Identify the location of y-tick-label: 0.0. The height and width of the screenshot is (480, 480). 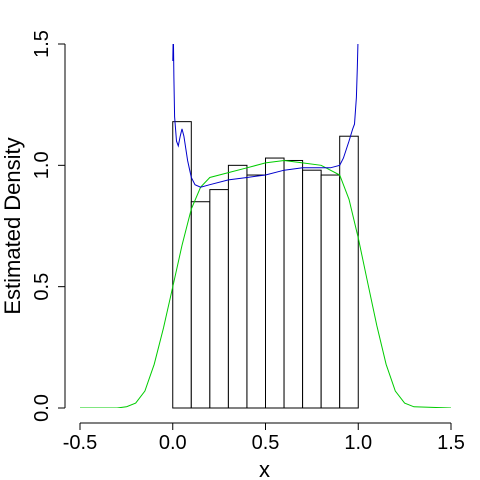
(42, 408).